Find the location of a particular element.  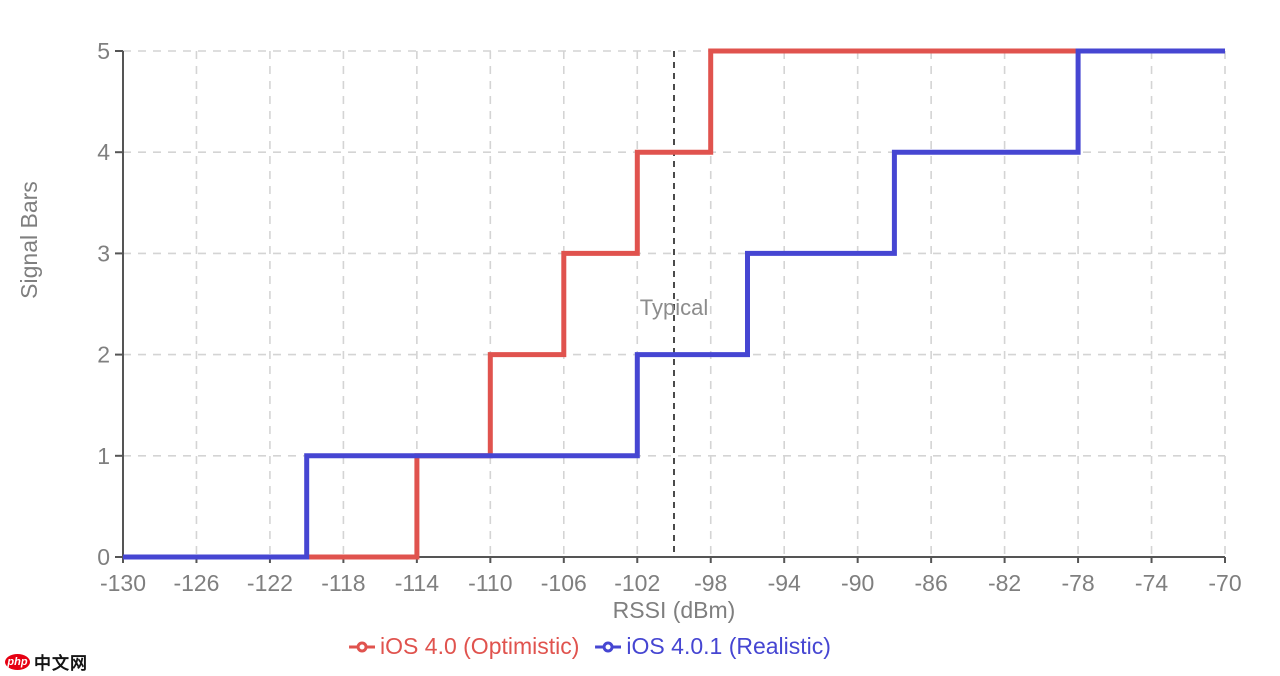

y-axis-title: Signal Bars is located at coordinates (29, 240).